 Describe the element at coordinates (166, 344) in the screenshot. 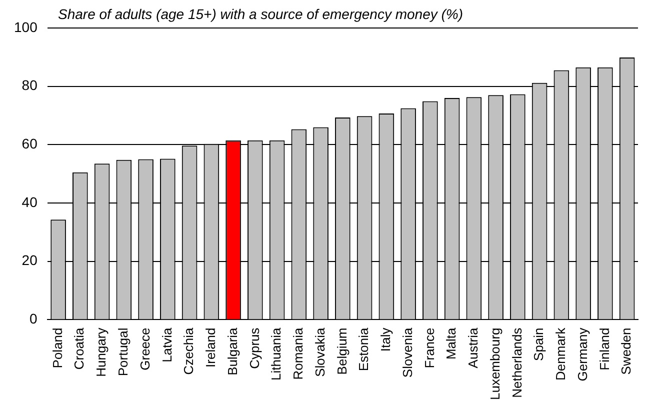

I see `x-tick-label: Latvia` at that location.